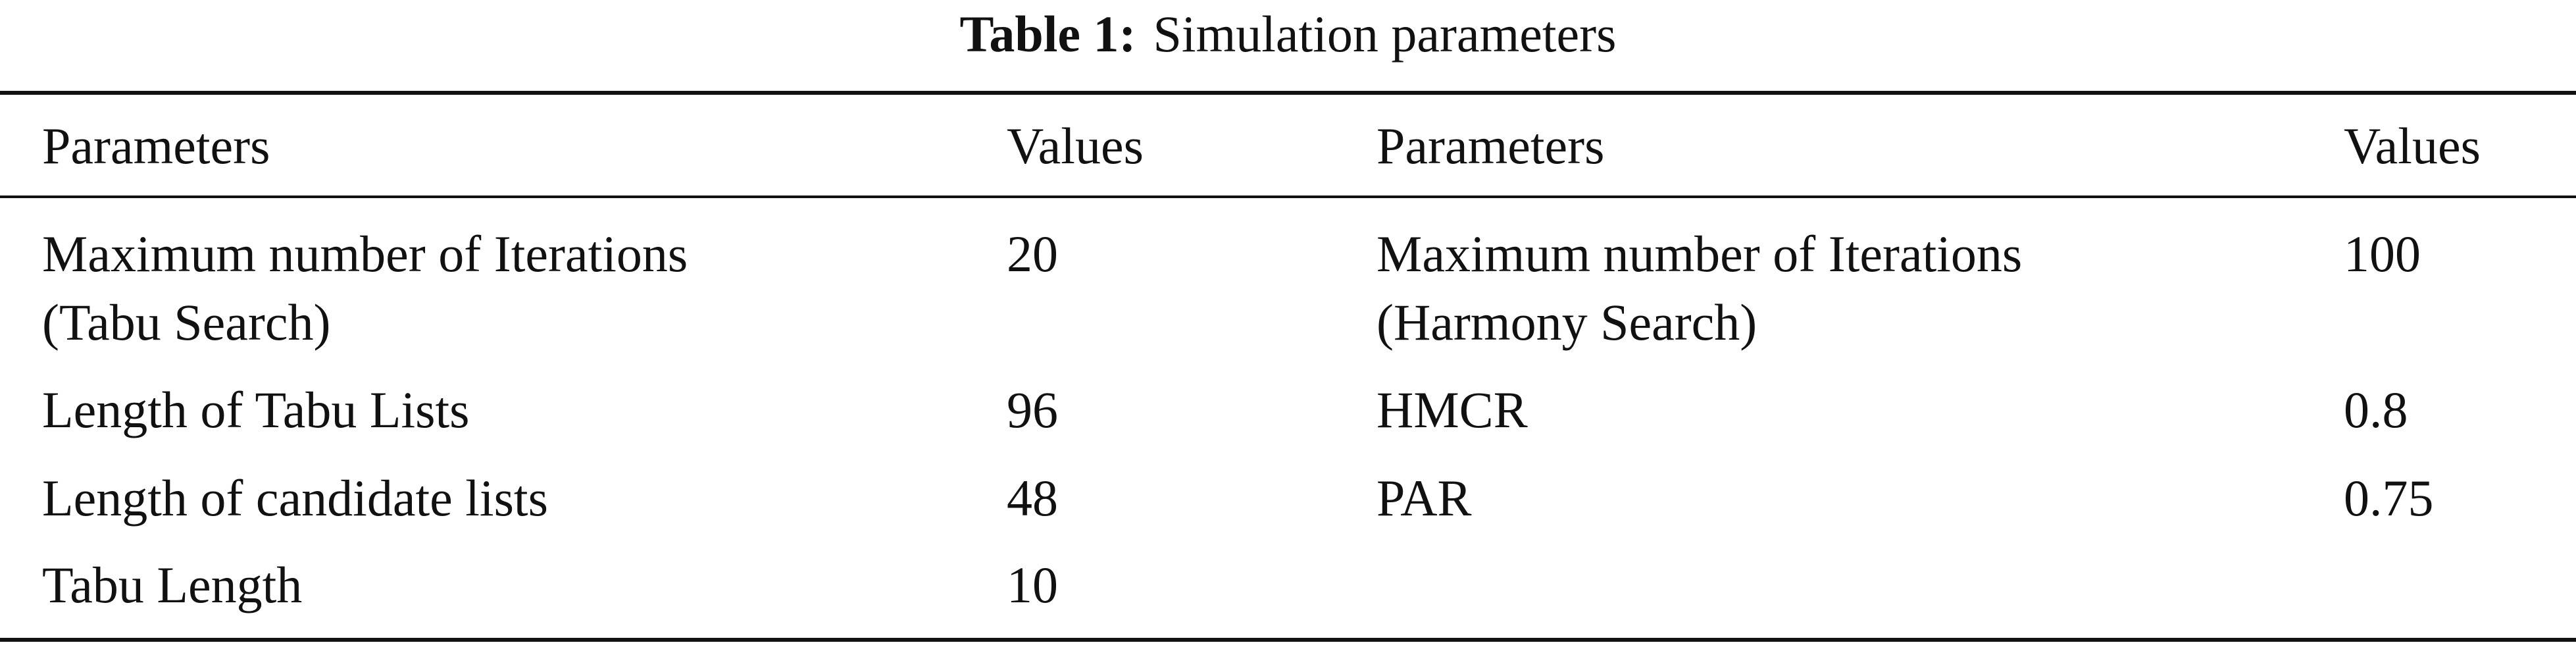 The image size is (2576, 651). I want to click on header-parameters-left: Parameters, so click(156, 145).